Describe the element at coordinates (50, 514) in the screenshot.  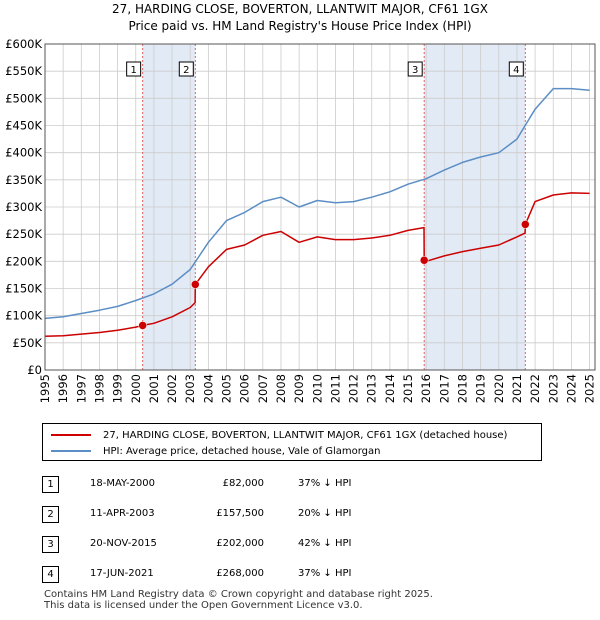
I see `sale-number-badge: 2` at that location.